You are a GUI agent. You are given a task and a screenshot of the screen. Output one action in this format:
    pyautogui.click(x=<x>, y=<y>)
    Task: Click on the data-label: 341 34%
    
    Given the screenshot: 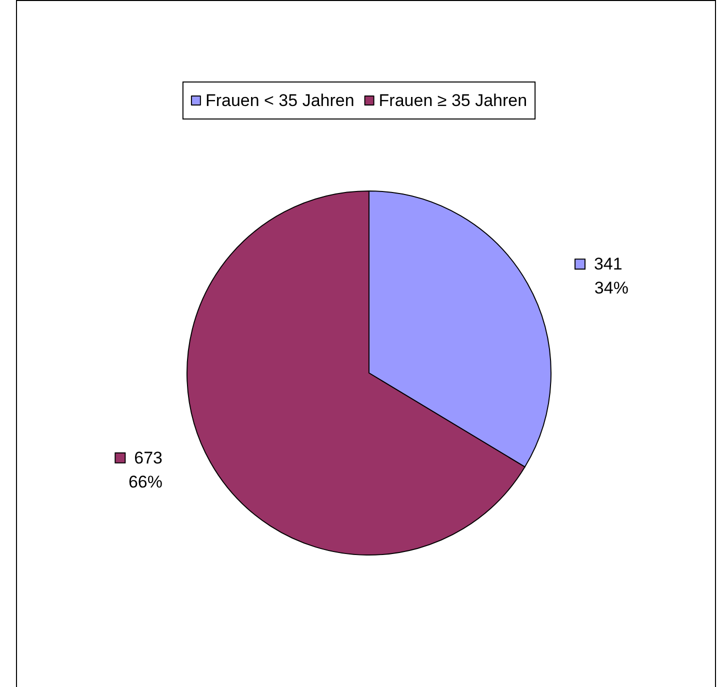 What is the action you would take?
    pyautogui.click(x=602, y=276)
    